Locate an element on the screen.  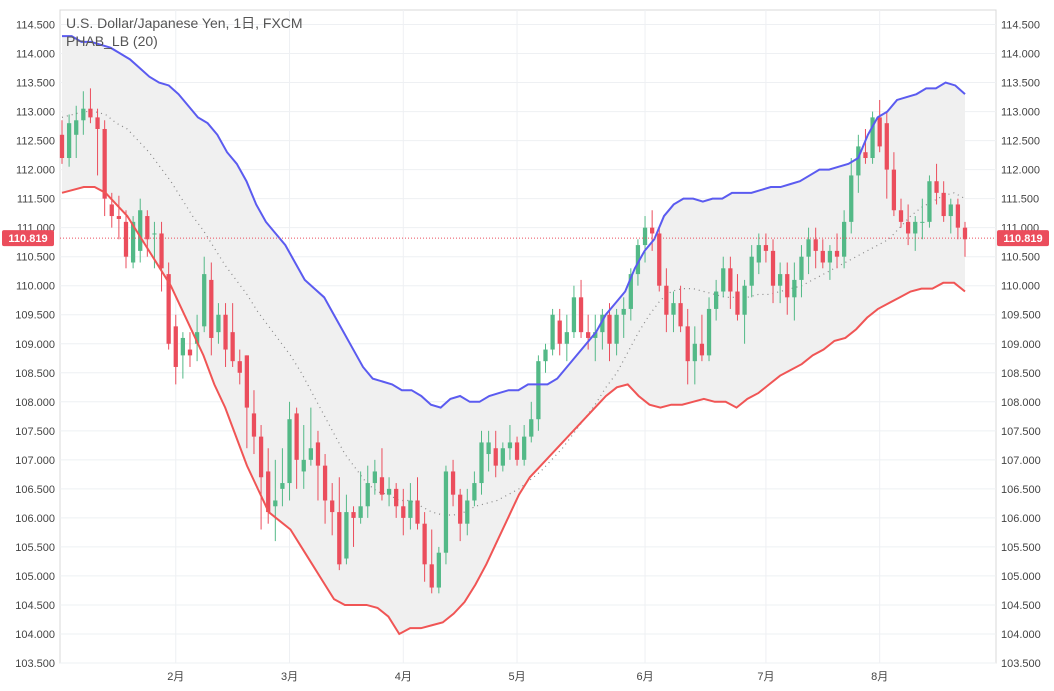
y-tick-label-right: 104.000 is located at coordinates (1021, 635).